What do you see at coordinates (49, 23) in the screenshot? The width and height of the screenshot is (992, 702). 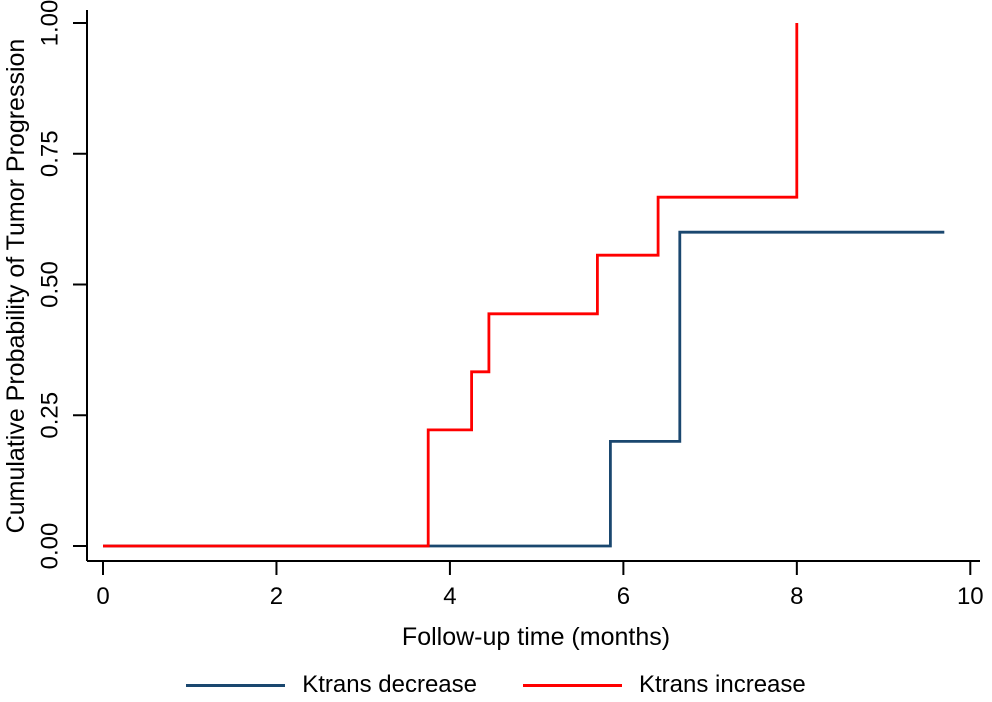 I see `y-tick-label: 1.00` at bounding box center [49, 23].